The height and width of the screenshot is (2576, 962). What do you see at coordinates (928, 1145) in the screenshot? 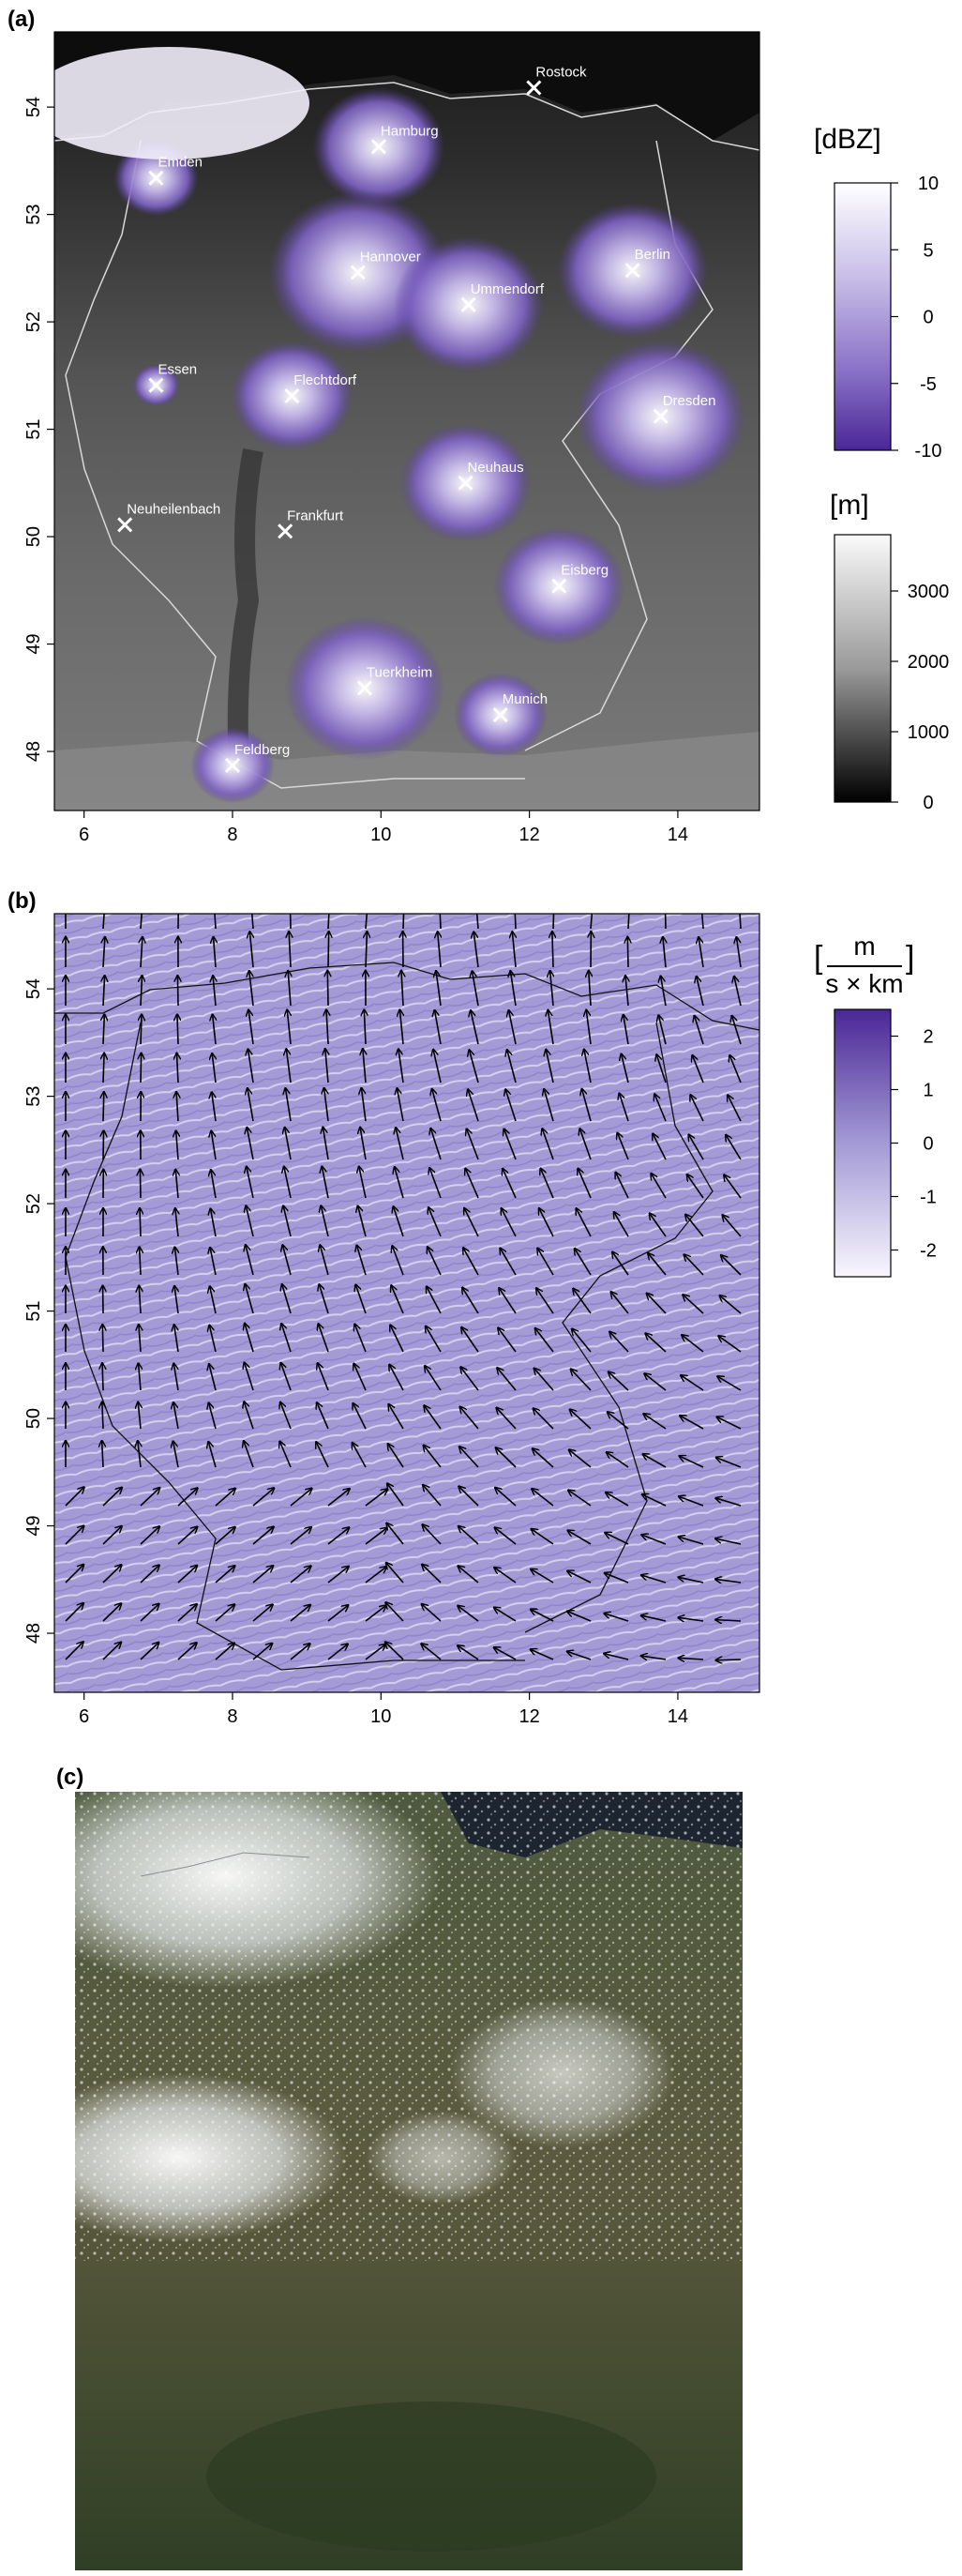
I see `legend-divergence-tick-label: 0` at bounding box center [928, 1145].